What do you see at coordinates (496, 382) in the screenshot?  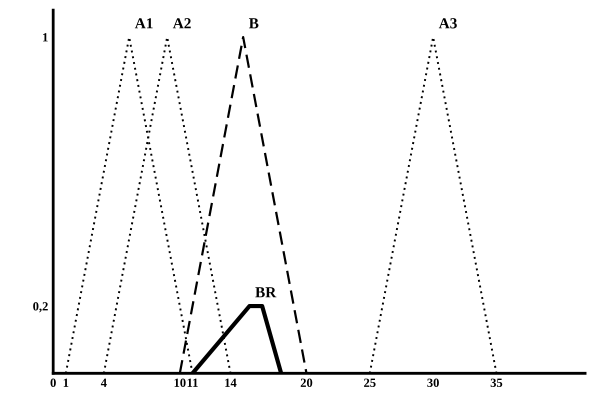 I see `x-tick-label: 35` at bounding box center [496, 382].